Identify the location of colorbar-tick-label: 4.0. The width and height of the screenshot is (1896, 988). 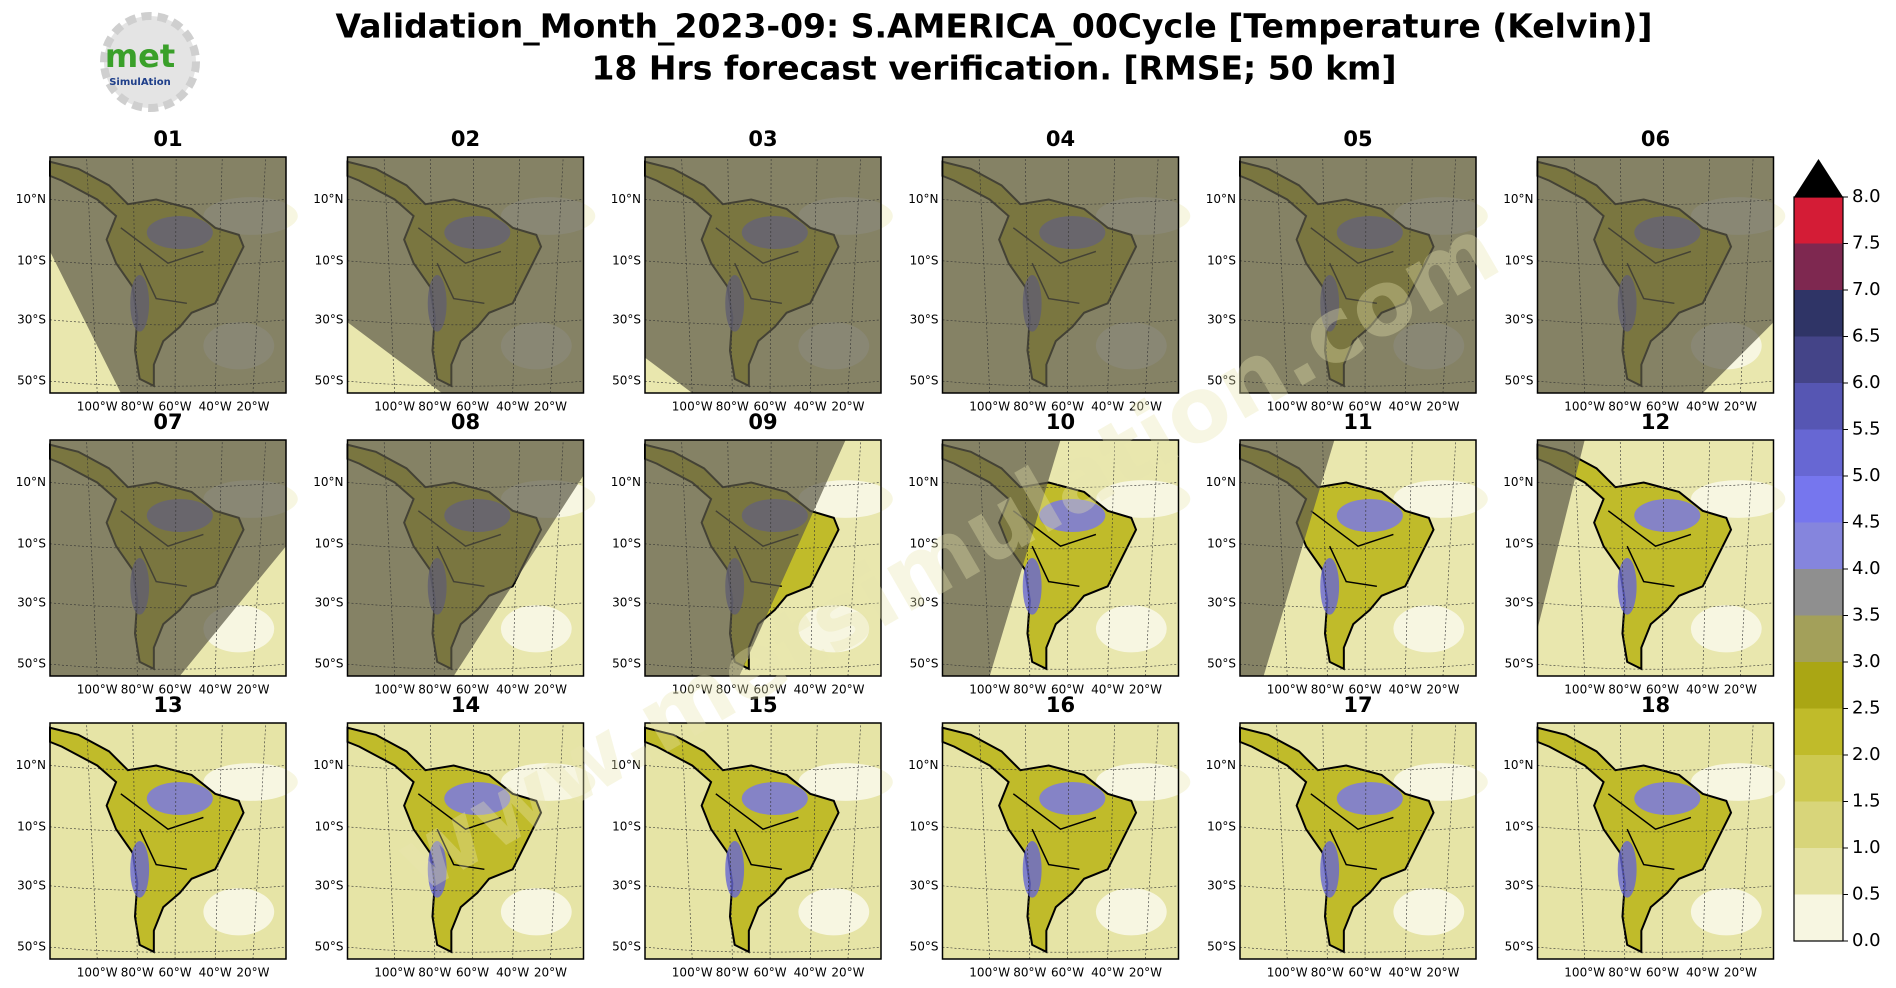
(1866, 568).